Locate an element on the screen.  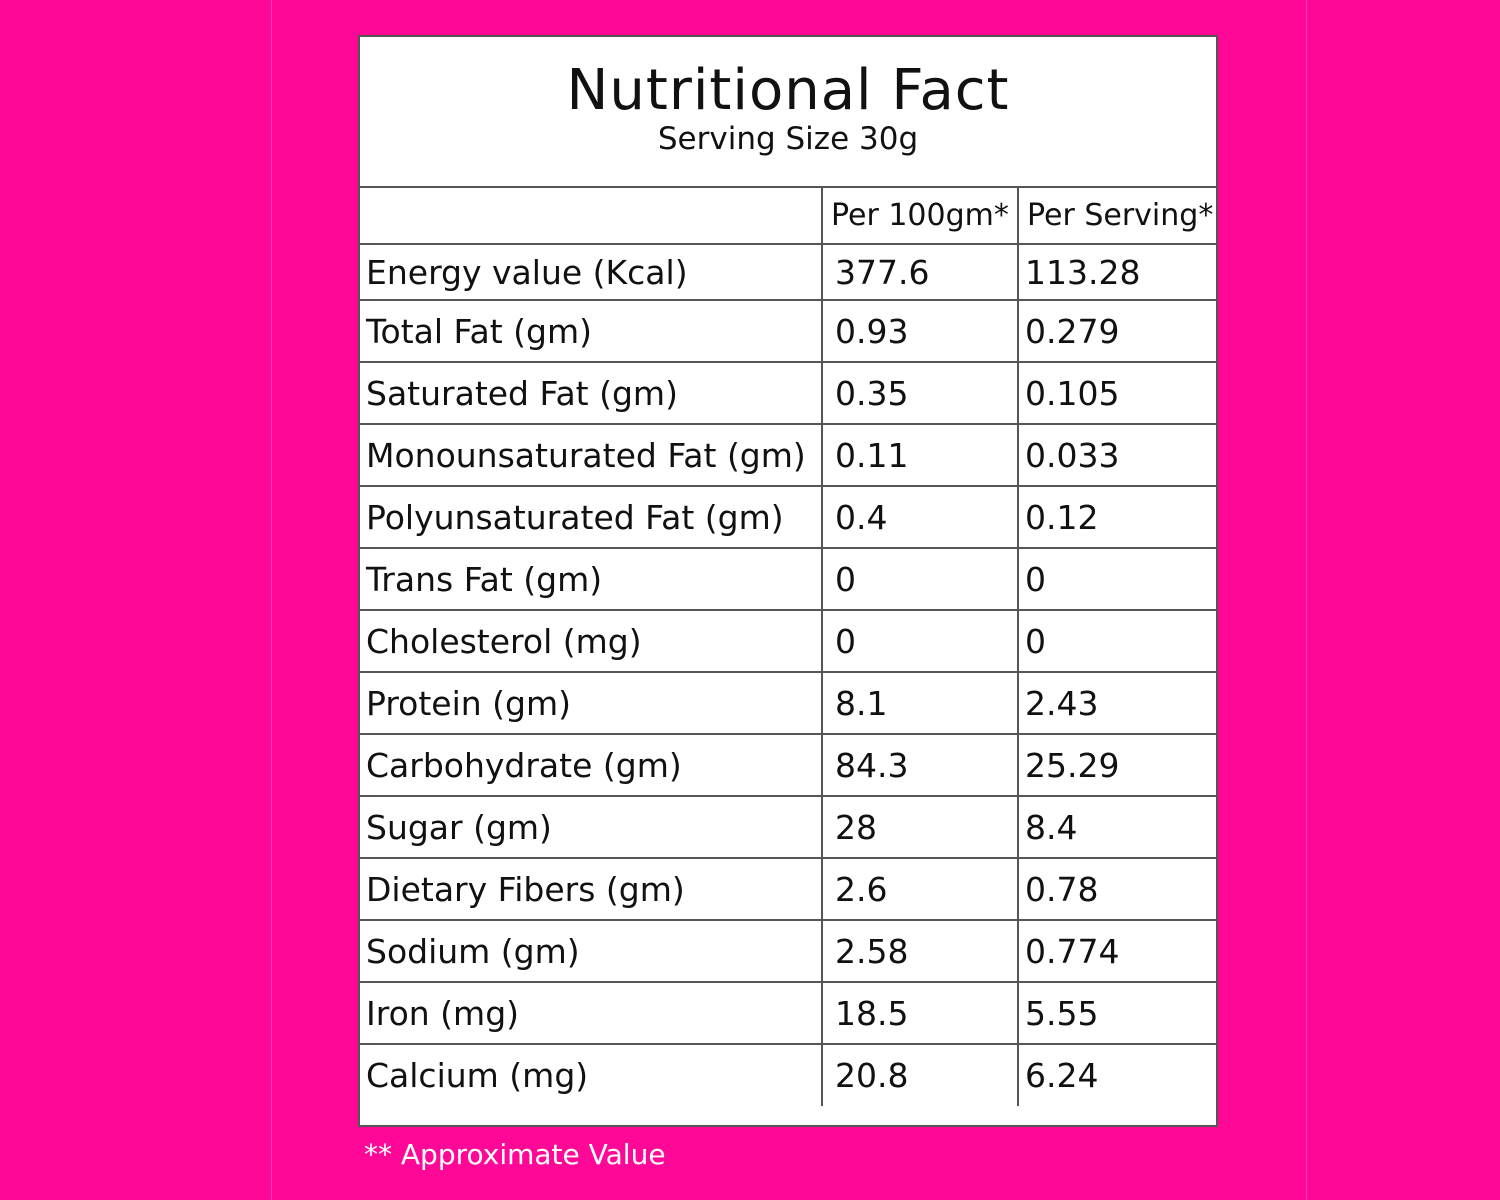
per-serving-value: 2.43 is located at coordinates (1117, 703).